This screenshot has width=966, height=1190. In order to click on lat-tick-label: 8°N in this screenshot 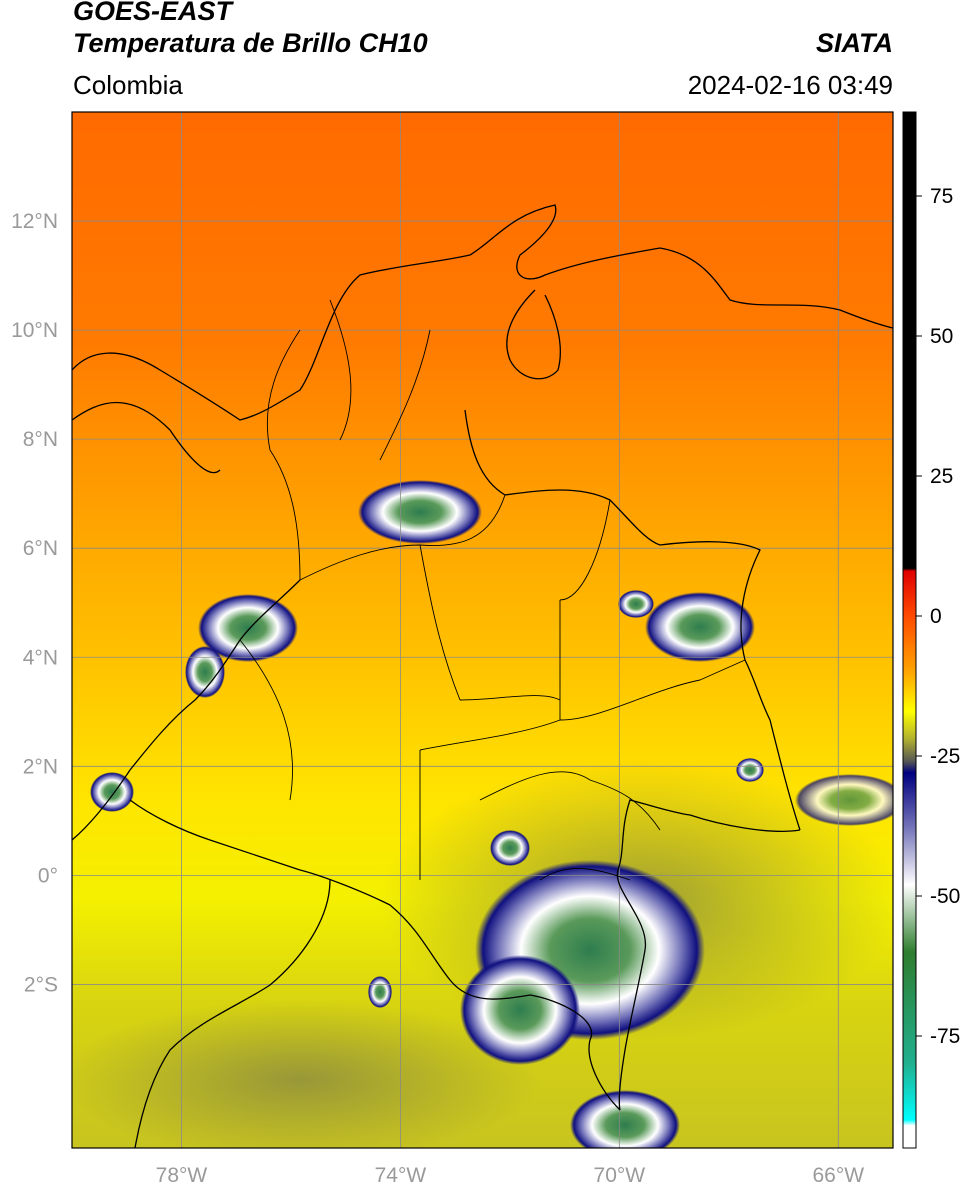, I will do `click(40, 439)`.